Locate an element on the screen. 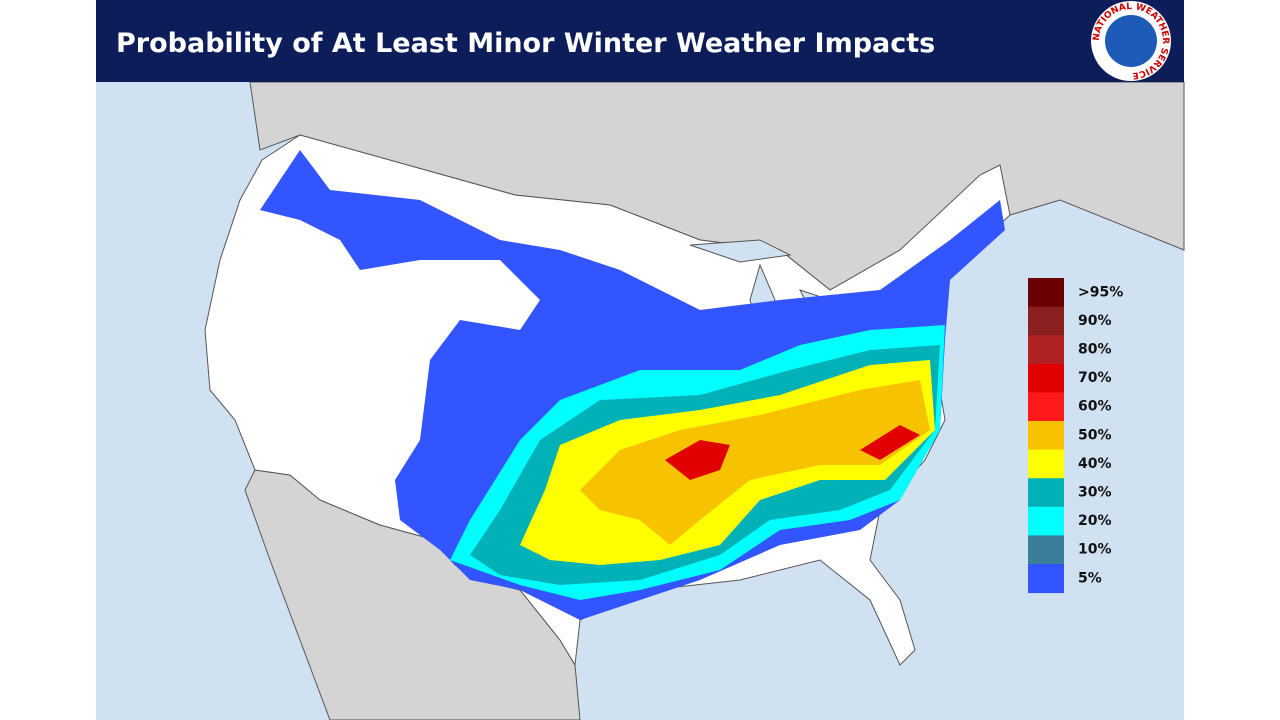 The height and width of the screenshot is (720, 1280). header-bar is located at coordinates (640, 41).